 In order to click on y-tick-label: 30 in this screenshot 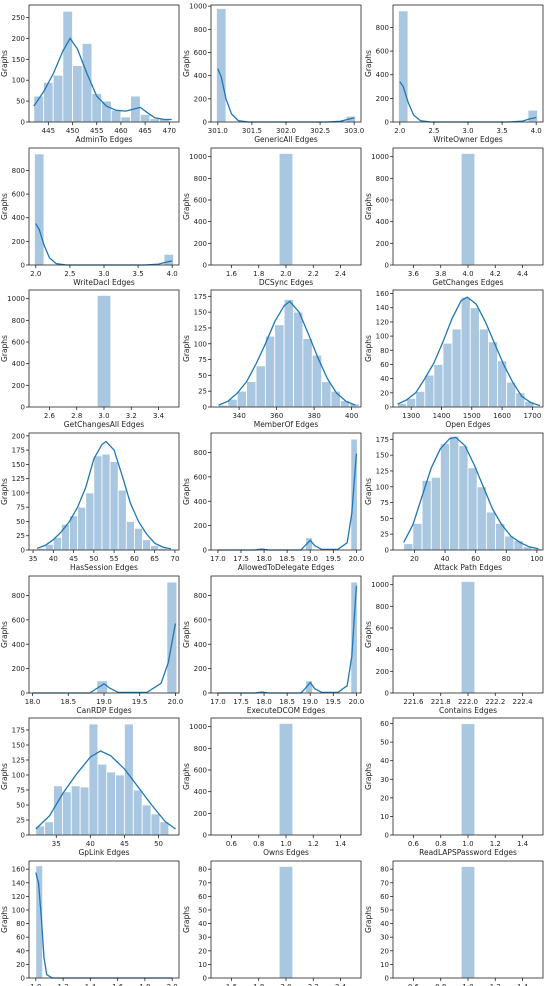, I will do `click(384, 780)`.